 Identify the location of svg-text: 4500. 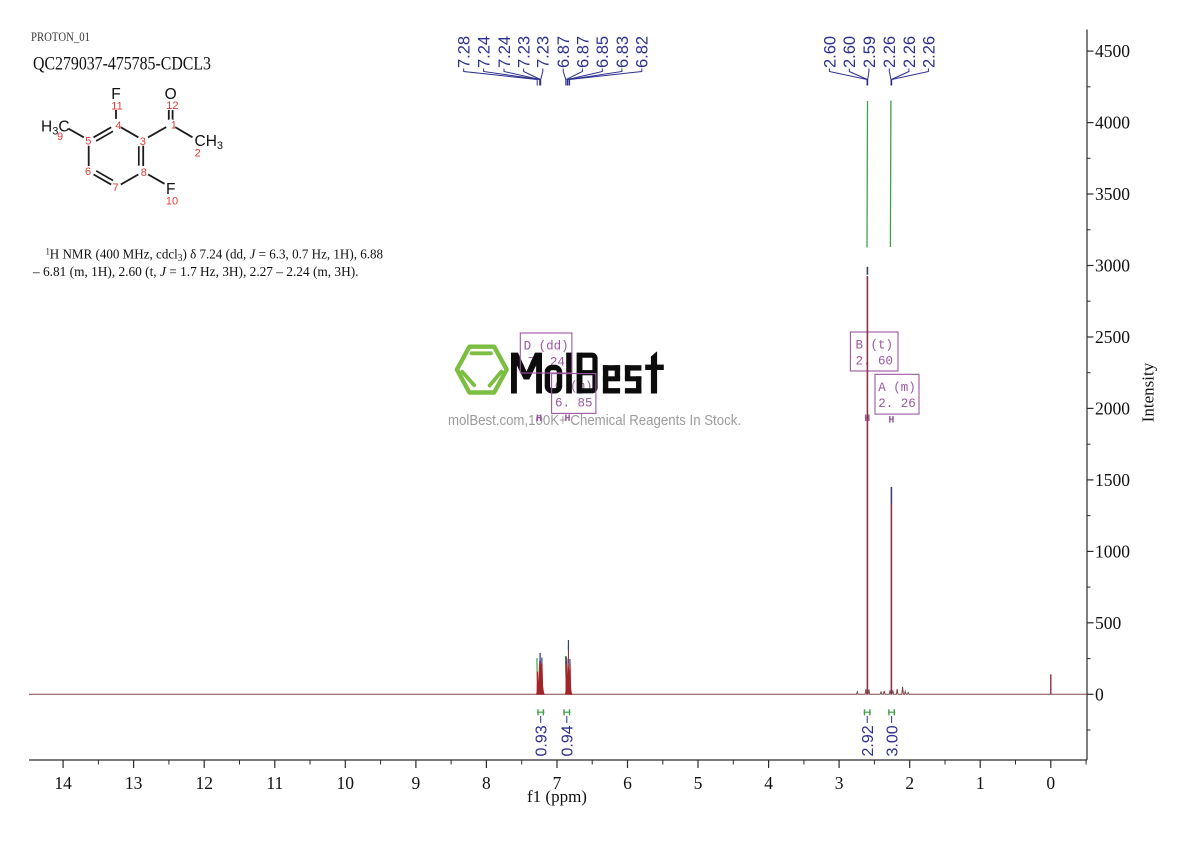
(1112, 51).